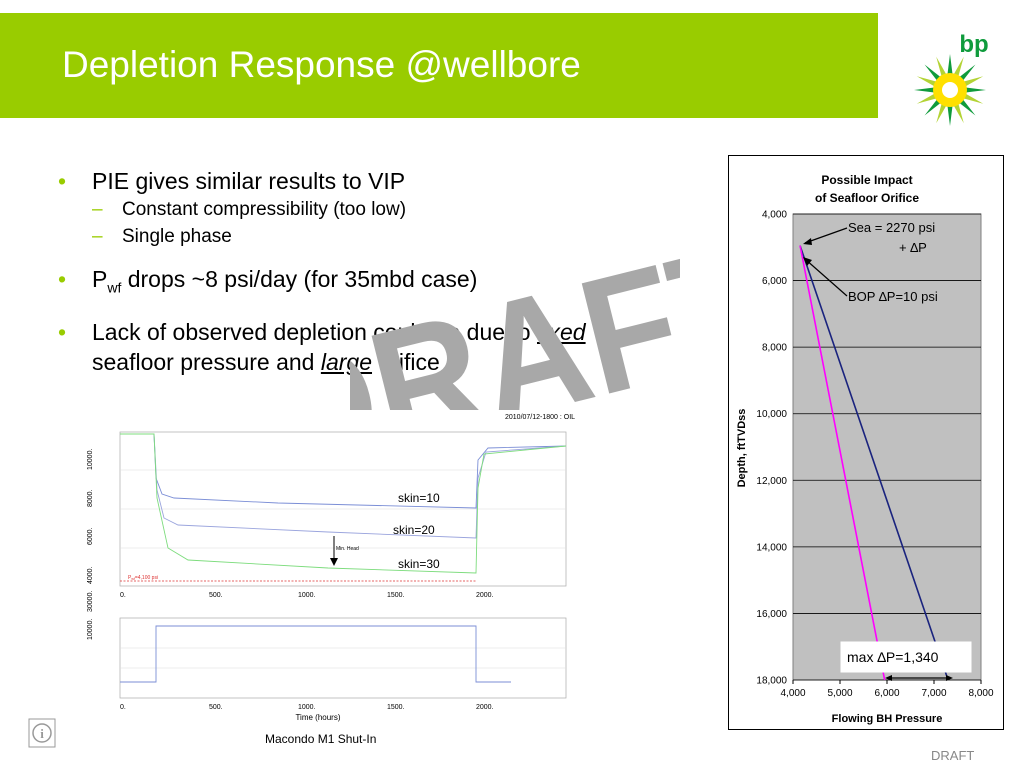 Image resolution: width=1024 pixels, height=768 pixels. I want to click on bullet-2: • Pwf drops ~8 psi/day (for 35mbd case), so click(358, 283).